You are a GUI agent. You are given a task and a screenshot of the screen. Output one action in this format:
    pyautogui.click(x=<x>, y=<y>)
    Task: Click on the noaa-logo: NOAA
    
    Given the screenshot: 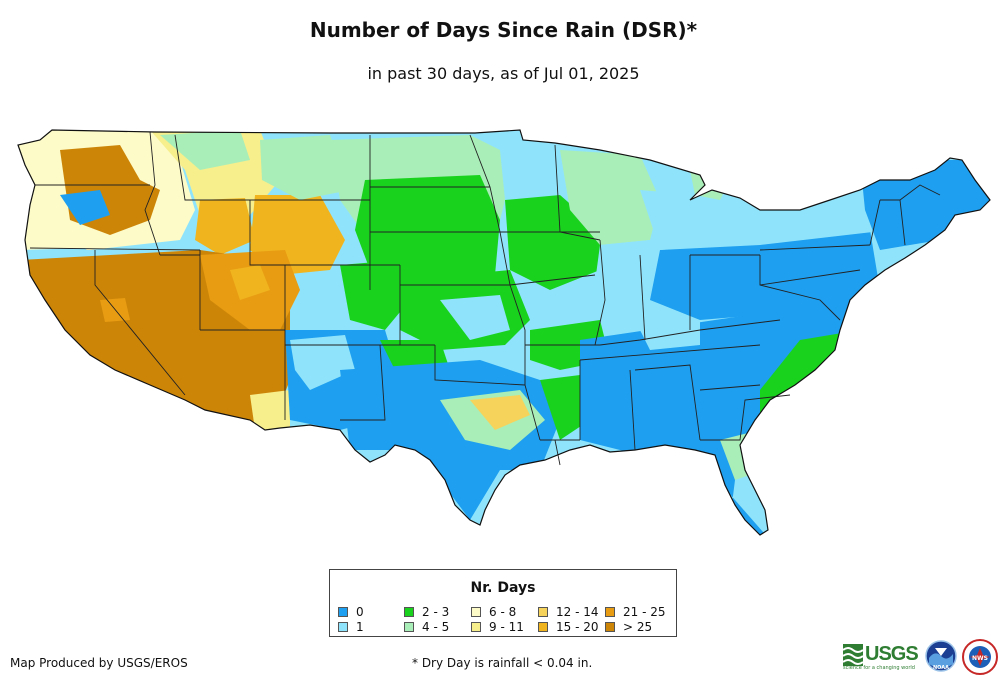 What is the action you would take?
    pyautogui.click(x=941, y=656)
    